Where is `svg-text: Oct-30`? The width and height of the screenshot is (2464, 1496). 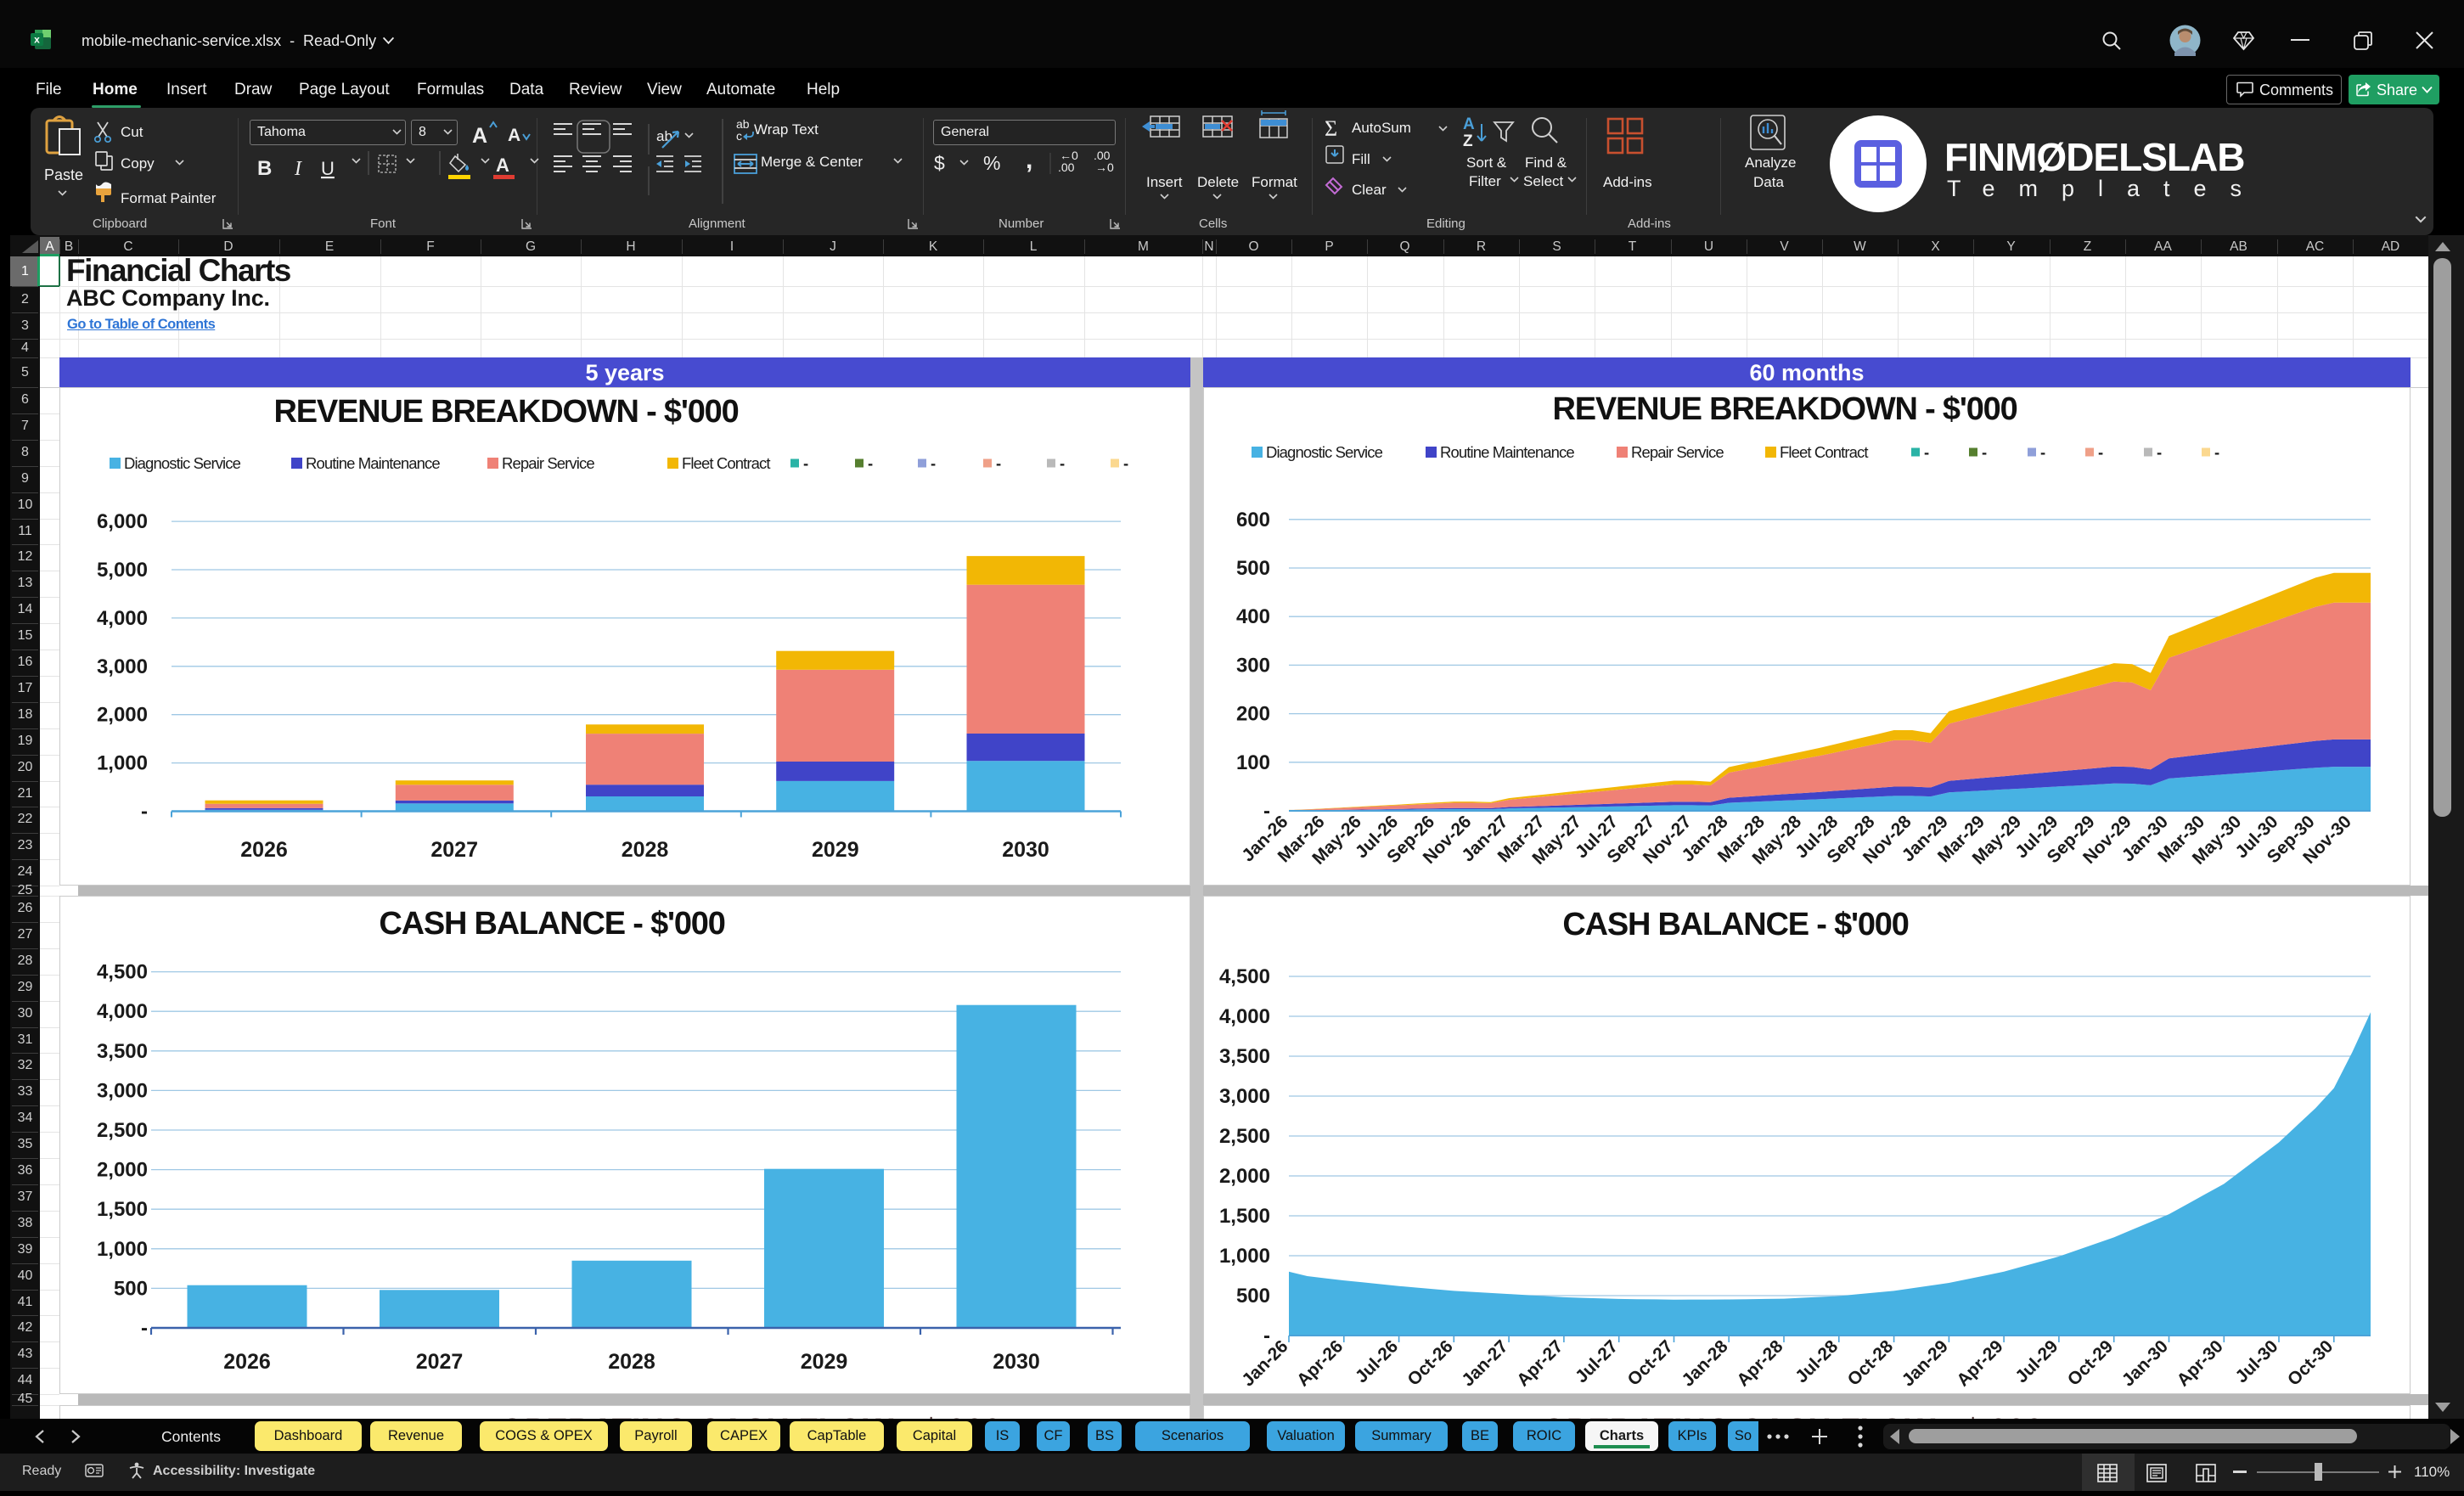
svg-text: Oct-30 is located at coordinates (2310, 1362).